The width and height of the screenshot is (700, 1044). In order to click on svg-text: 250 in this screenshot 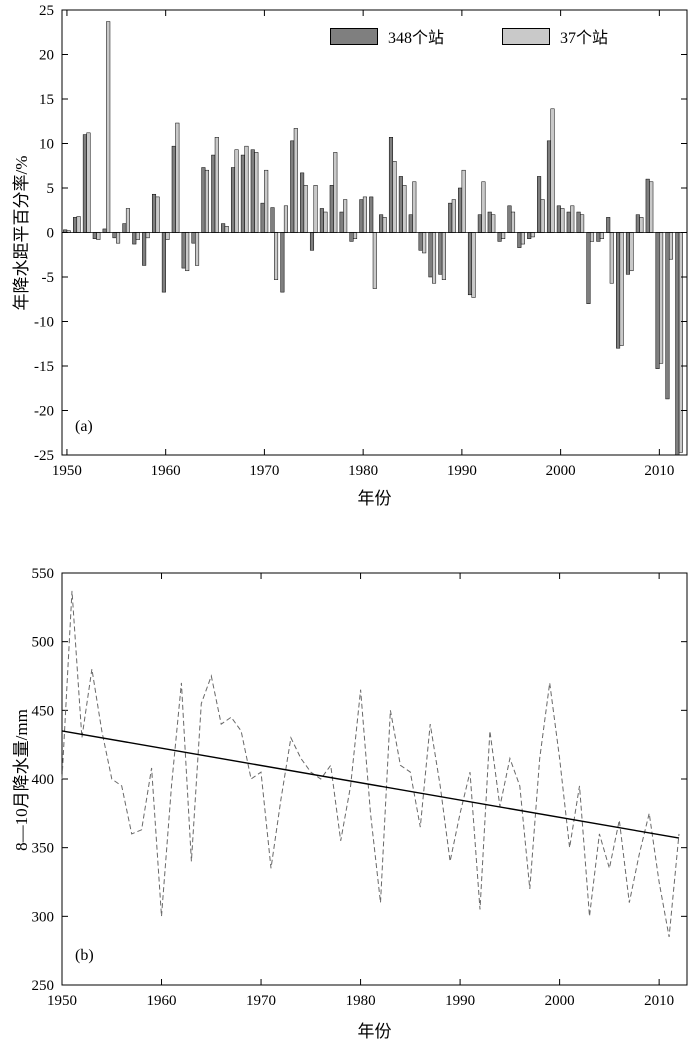, I will do `click(43, 986)`.